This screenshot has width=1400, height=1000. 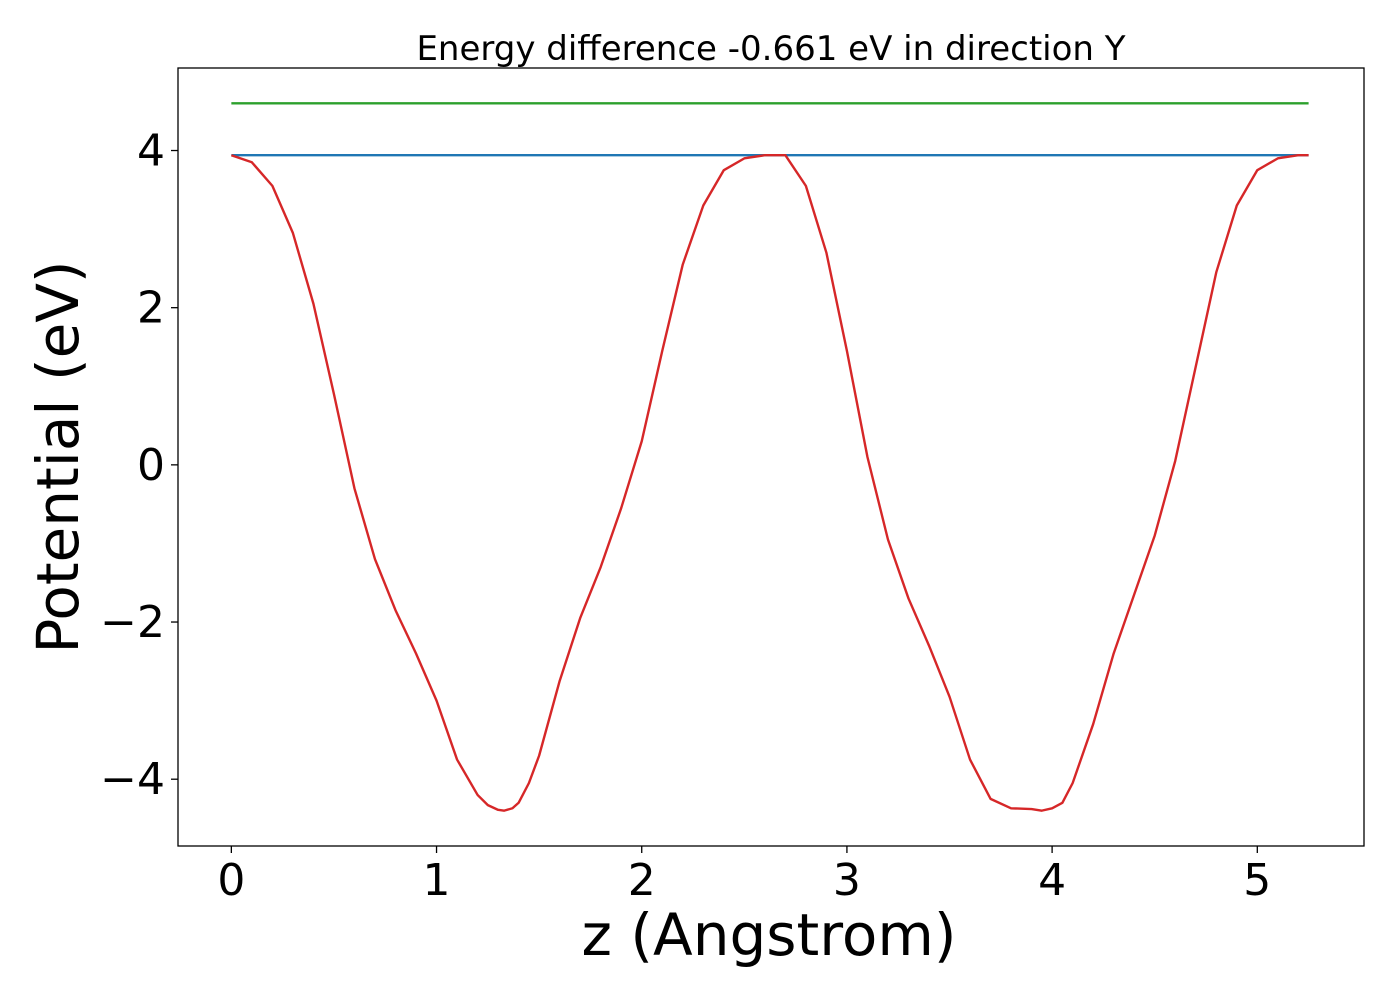 What do you see at coordinates (132, 622) in the screenshot?
I see `y-tick-label: −2` at bounding box center [132, 622].